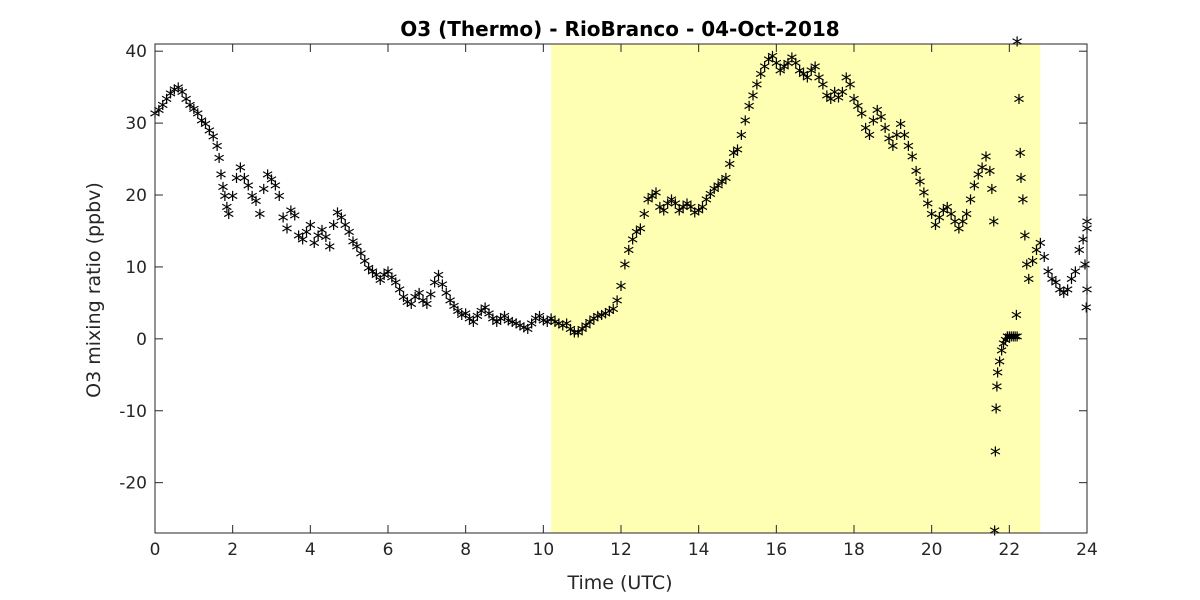 The height and width of the screenshot is (600, 1200). I want to click on x-tick-label: 2, so click(232, 550).